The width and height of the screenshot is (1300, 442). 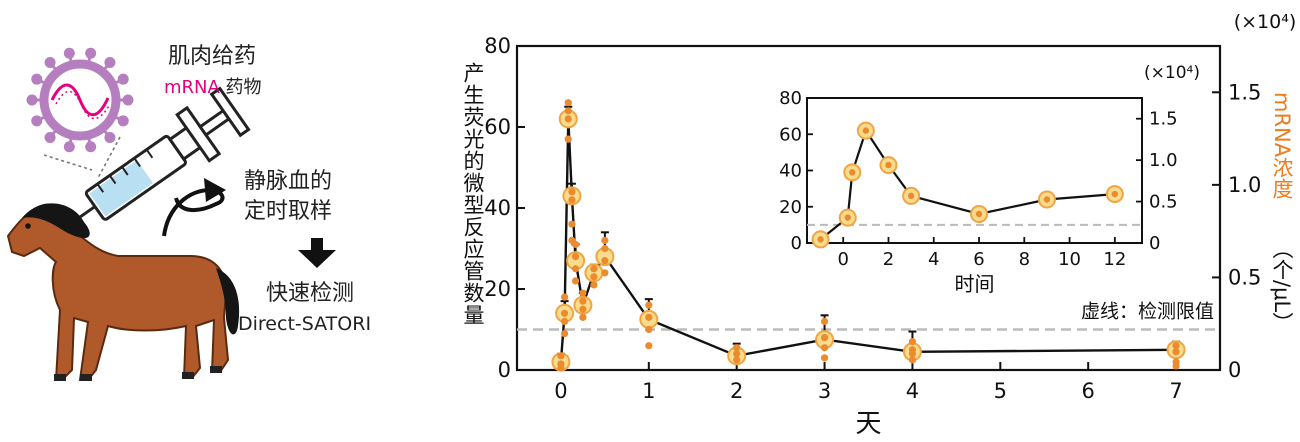 What do you see at coordinates (933, 259) in the screenshot?
I see `inset-x-tick-label: 4` at bounding box center [933, 259].